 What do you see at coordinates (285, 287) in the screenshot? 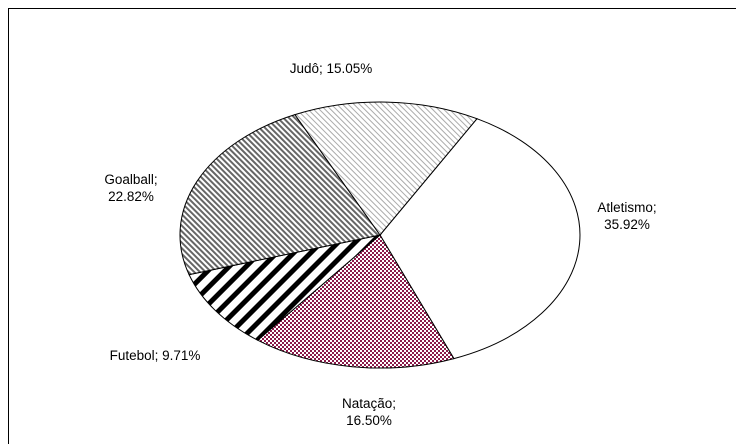
I see `pie-slice-futebol` at bounding box center [285, 287].